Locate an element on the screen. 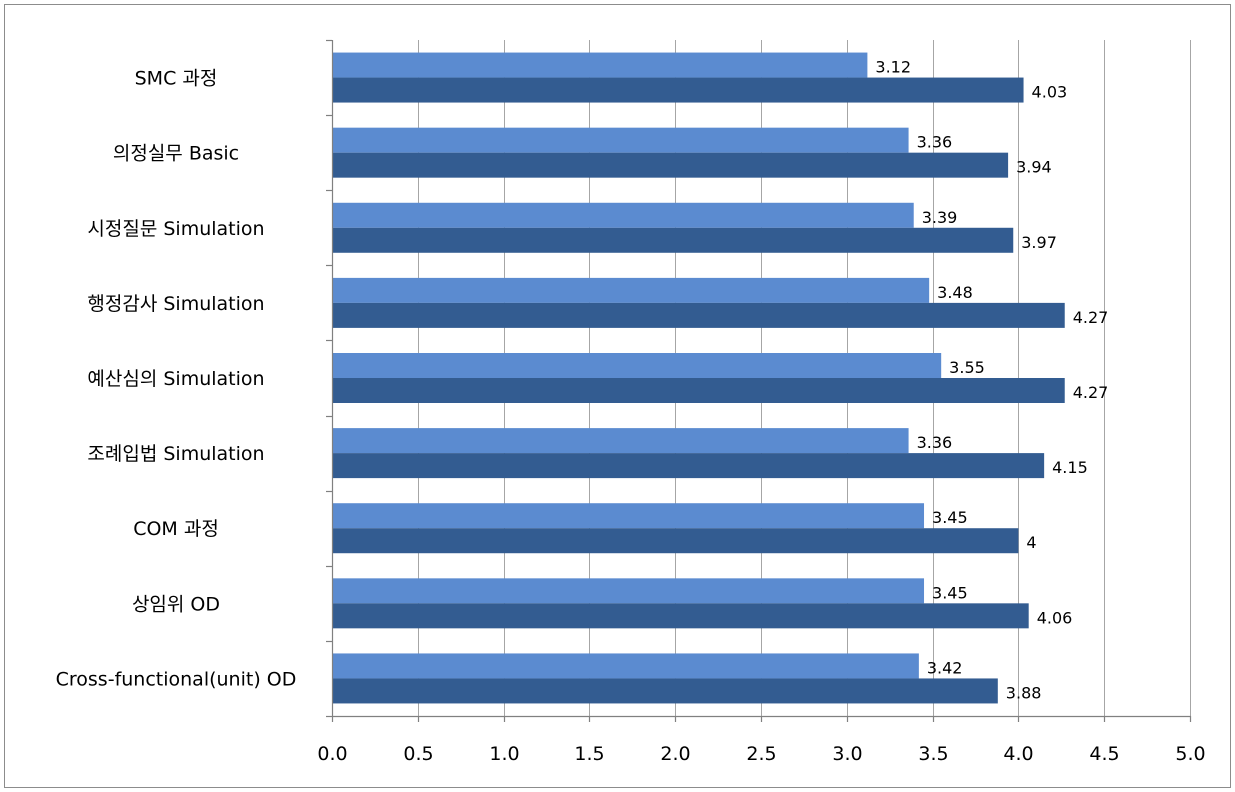  data-label-series-2: 4 is located at coordinates (1031, 542).